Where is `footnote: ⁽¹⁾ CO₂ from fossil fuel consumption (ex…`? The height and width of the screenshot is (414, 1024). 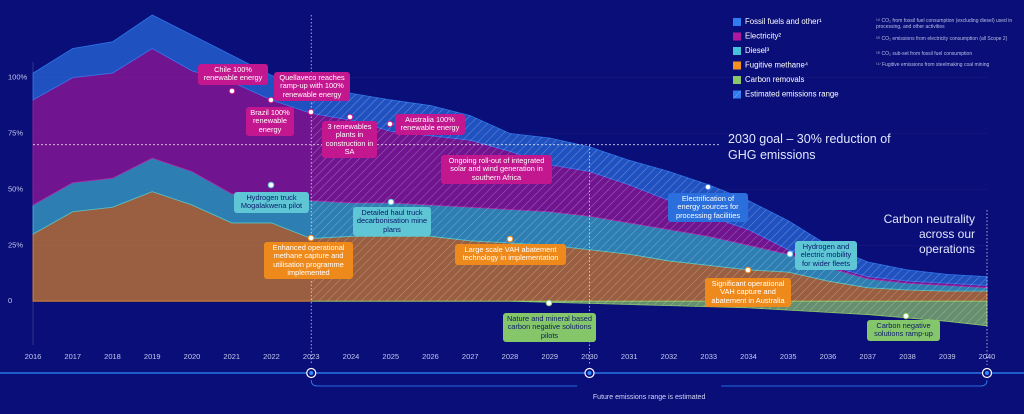 footnote: ⁽¹⁾ CO₂ from fossil fuel consumption (ex… is located at coordinates (944, 24).